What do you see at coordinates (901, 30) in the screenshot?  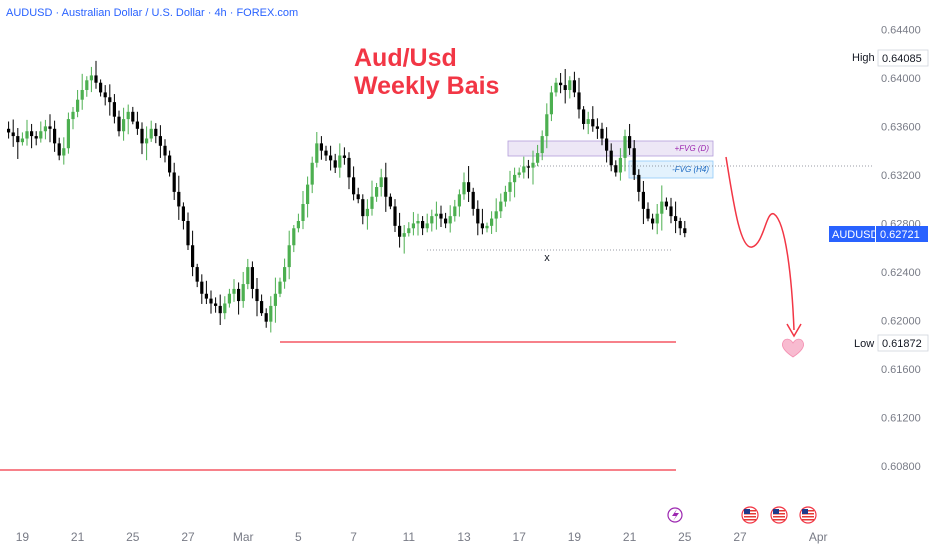 I see `y-tick-label: 0.64400` at bounding box center [901, 30].